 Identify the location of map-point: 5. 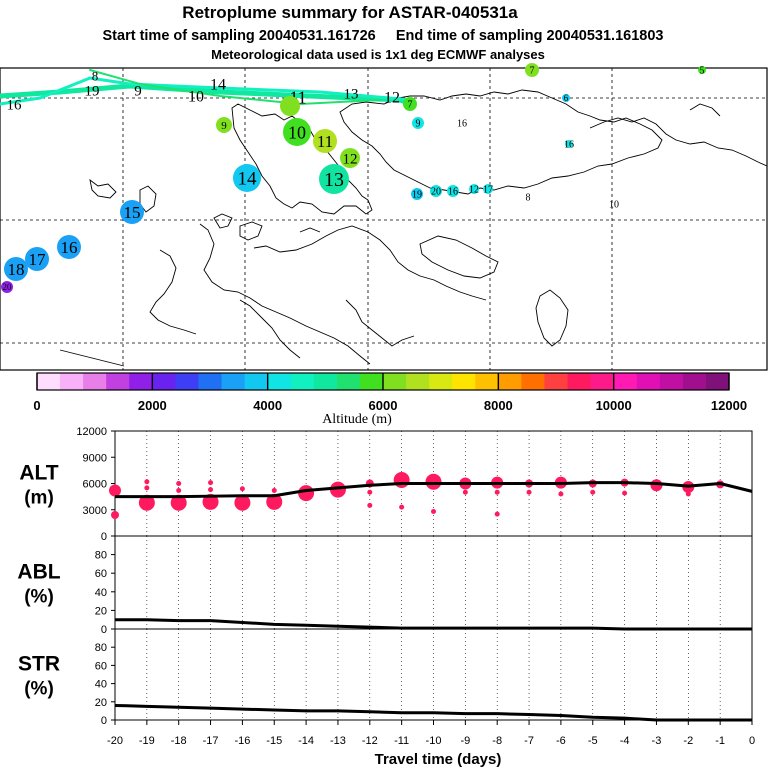
(702, 71).